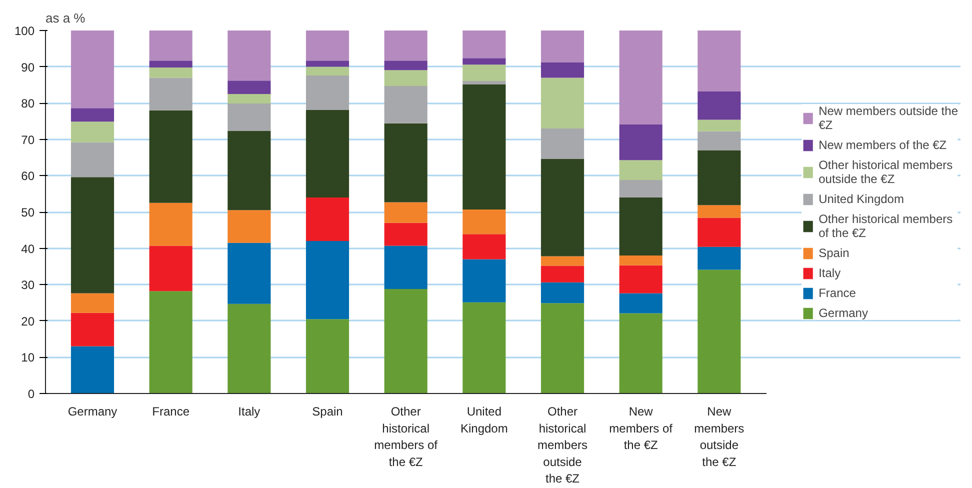 The height and width of the screenshot is (488, 972). What do you see at coordinates (888, 118) in the screenshot?
I see `legend-label: New members outside the €Z` at bounding box center [888, 118].